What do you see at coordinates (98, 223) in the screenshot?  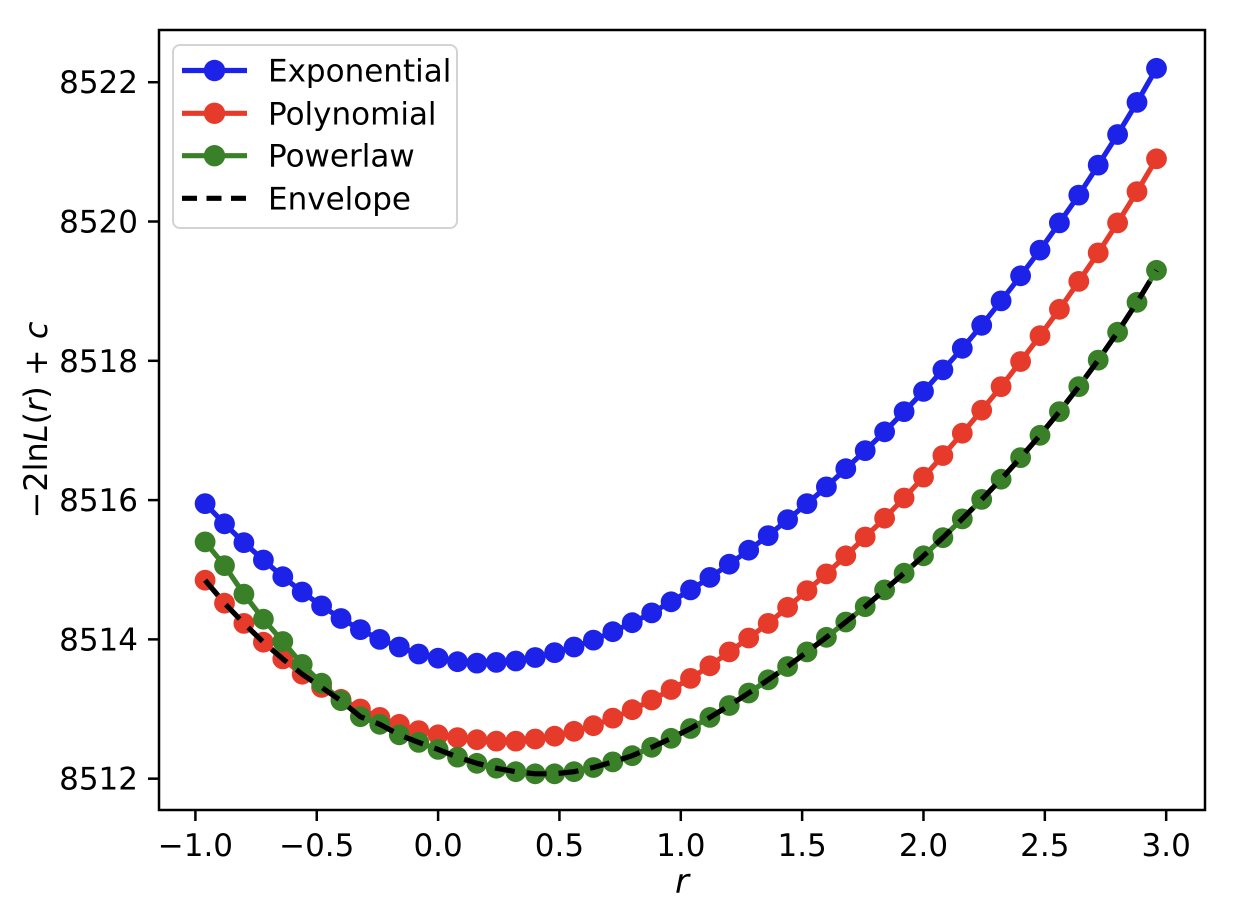 I see `y-tick-label: 8520` at bounding box center [98, 223].